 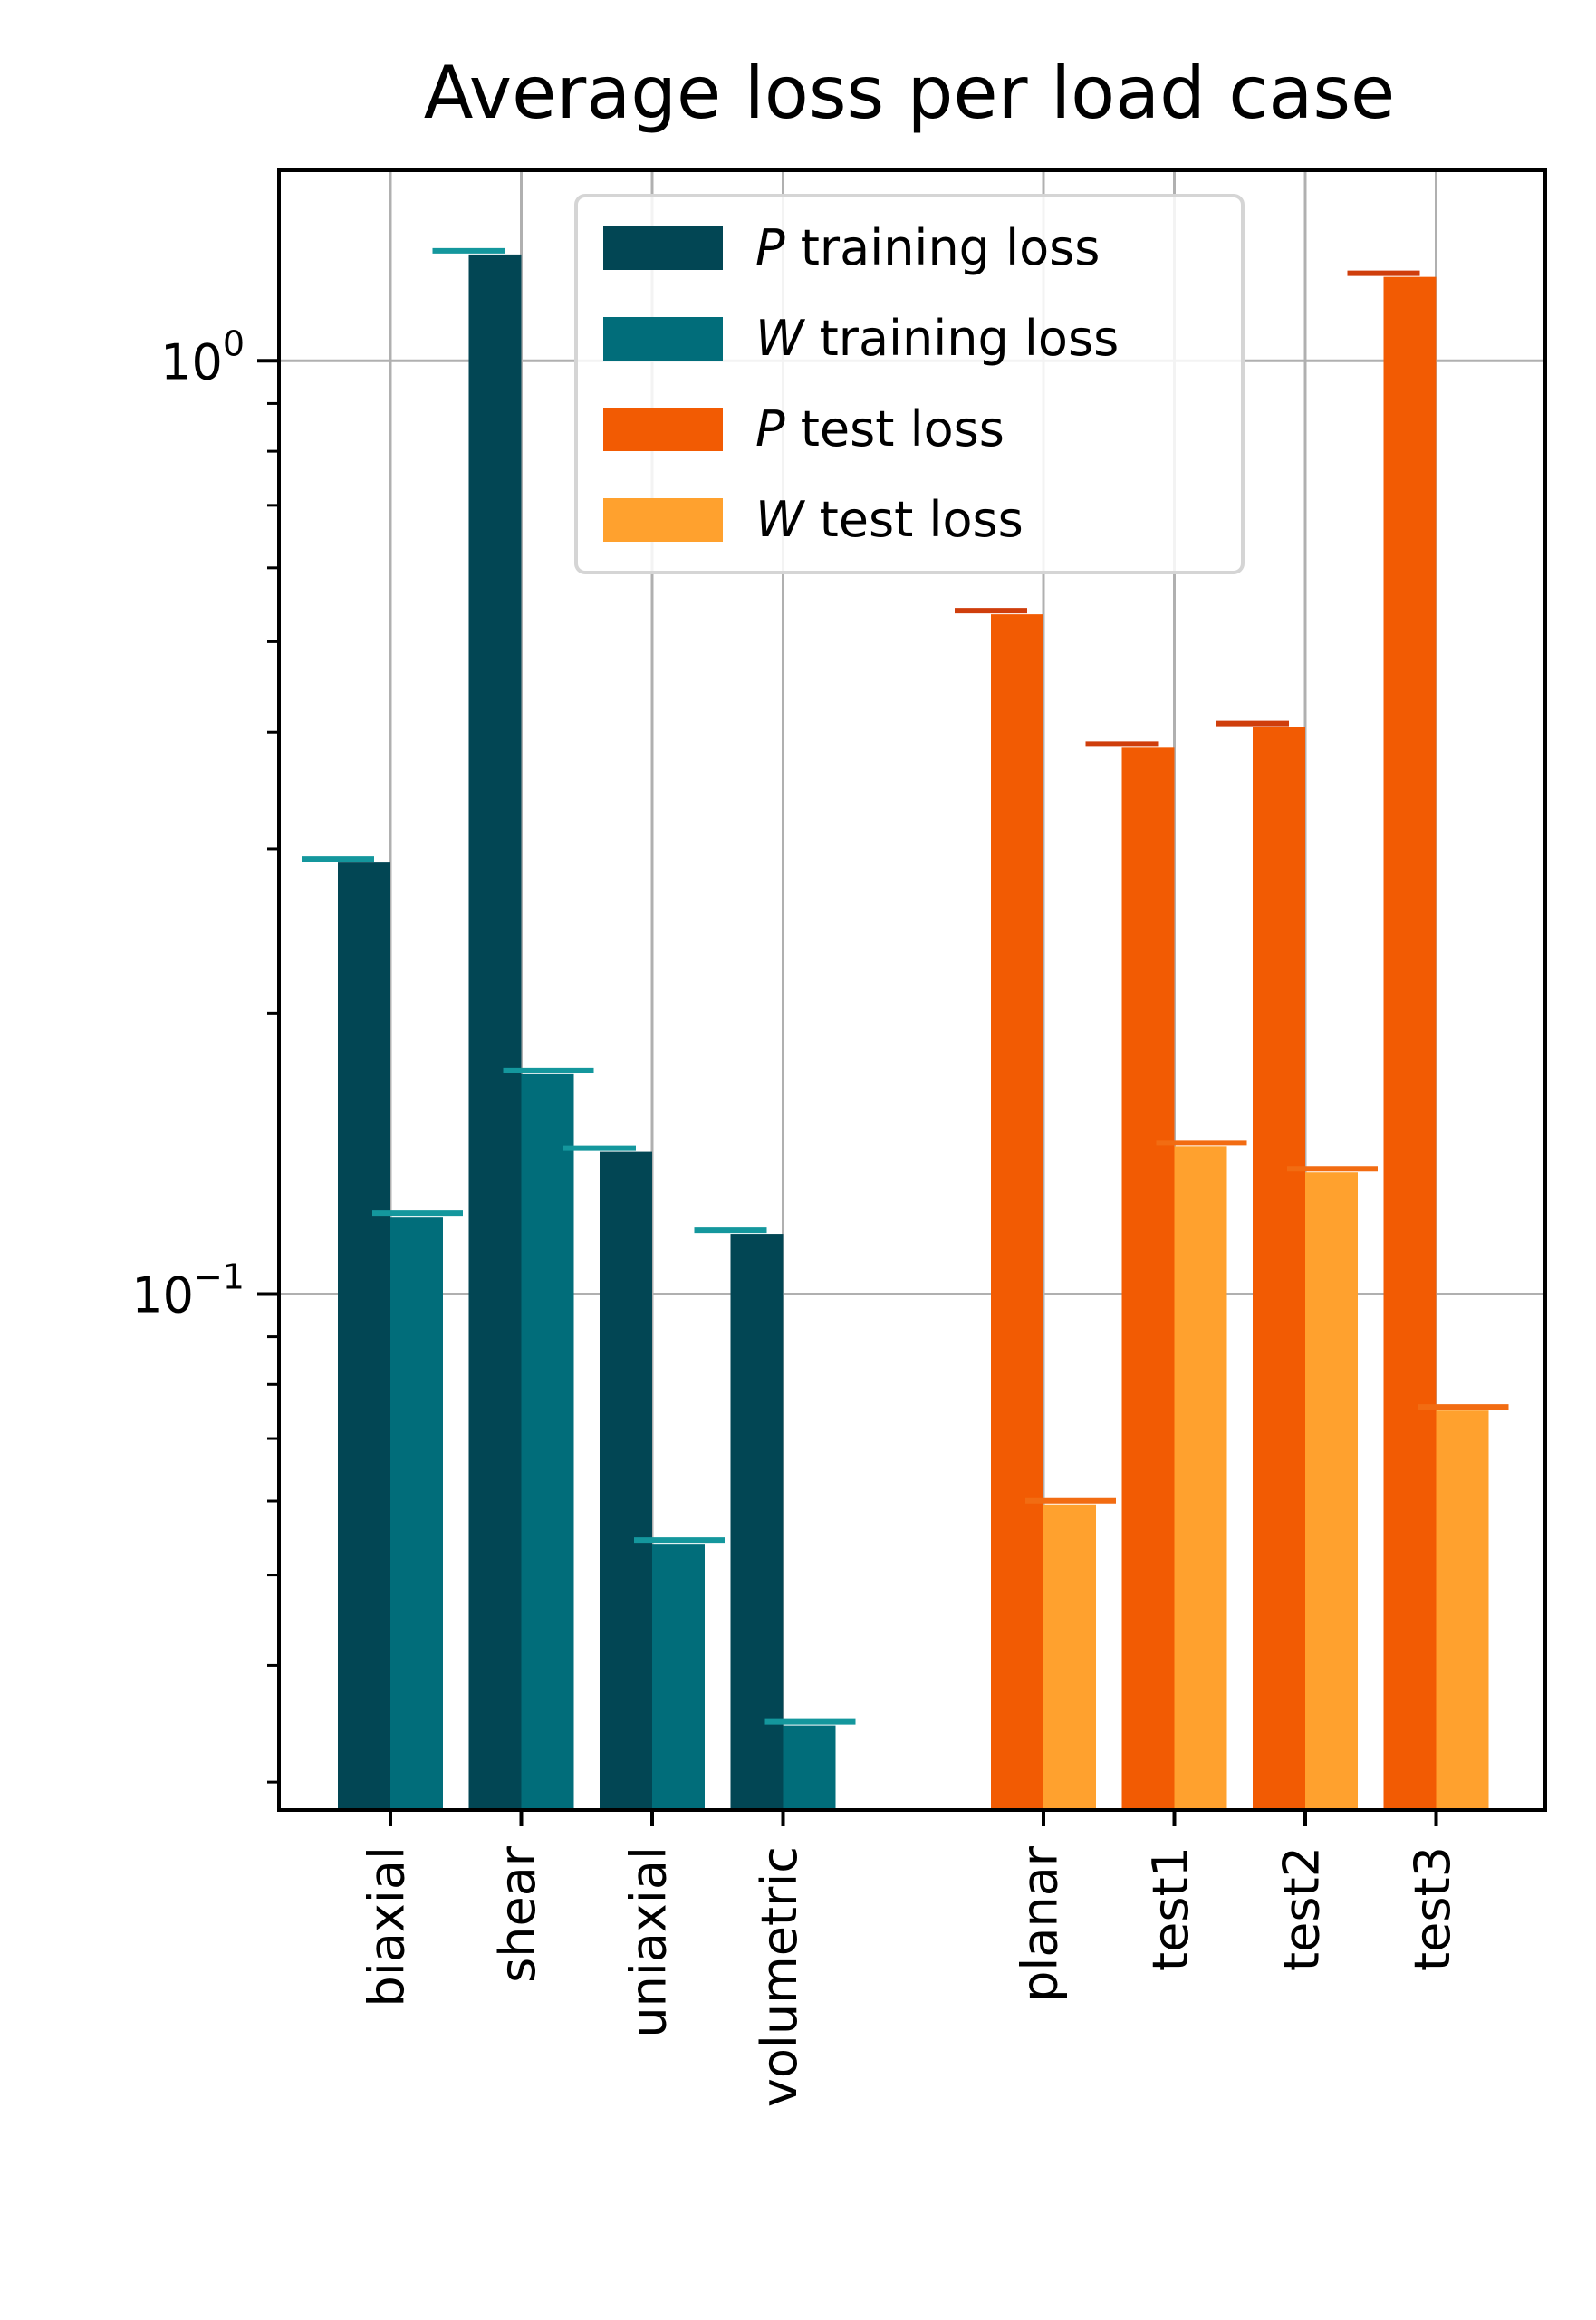 What do you see at coordinates (1331, 1491) in the screenshot?
I see `bar-w-test-test2` at bounding box center [1331, 1491].